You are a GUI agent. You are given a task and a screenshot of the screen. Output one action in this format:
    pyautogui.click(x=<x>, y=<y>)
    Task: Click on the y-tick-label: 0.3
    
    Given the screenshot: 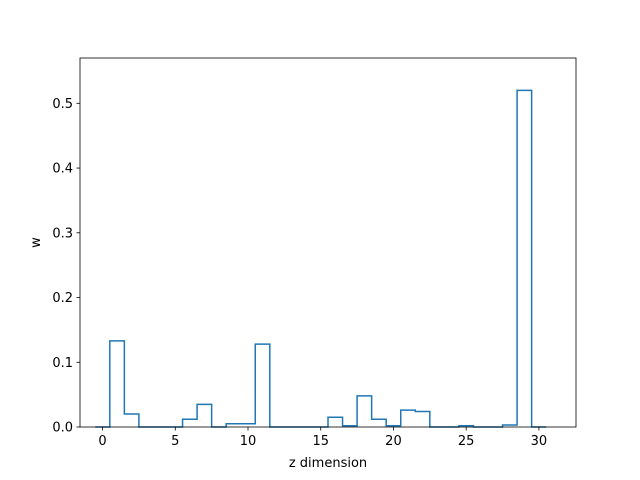 What is the action you would take?
    pyautogui.click(x=62, y=233)
    